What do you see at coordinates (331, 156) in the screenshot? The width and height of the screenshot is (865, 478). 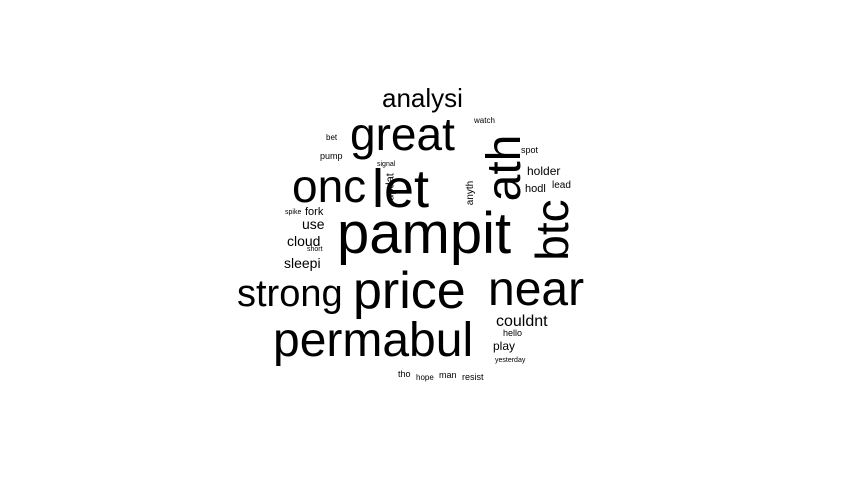 I see `word-pump: pump` at bounding box center [331, 156].